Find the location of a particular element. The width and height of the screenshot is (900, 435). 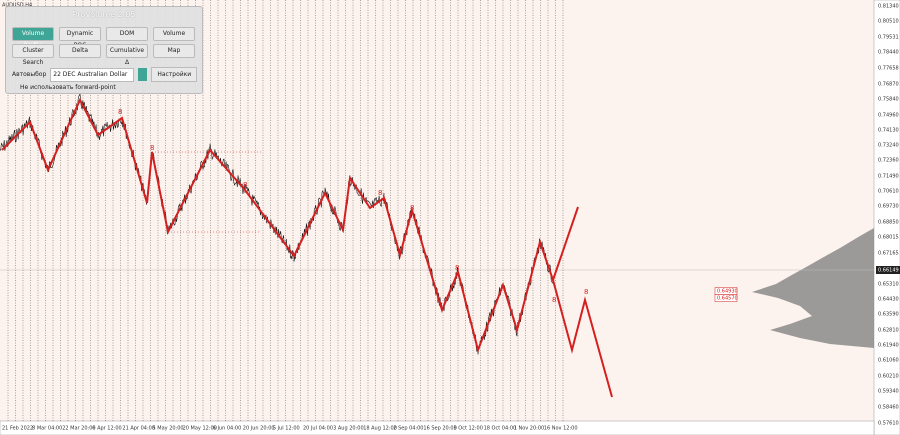

level-label: 0.64930 is located at coordinates (727, 292).